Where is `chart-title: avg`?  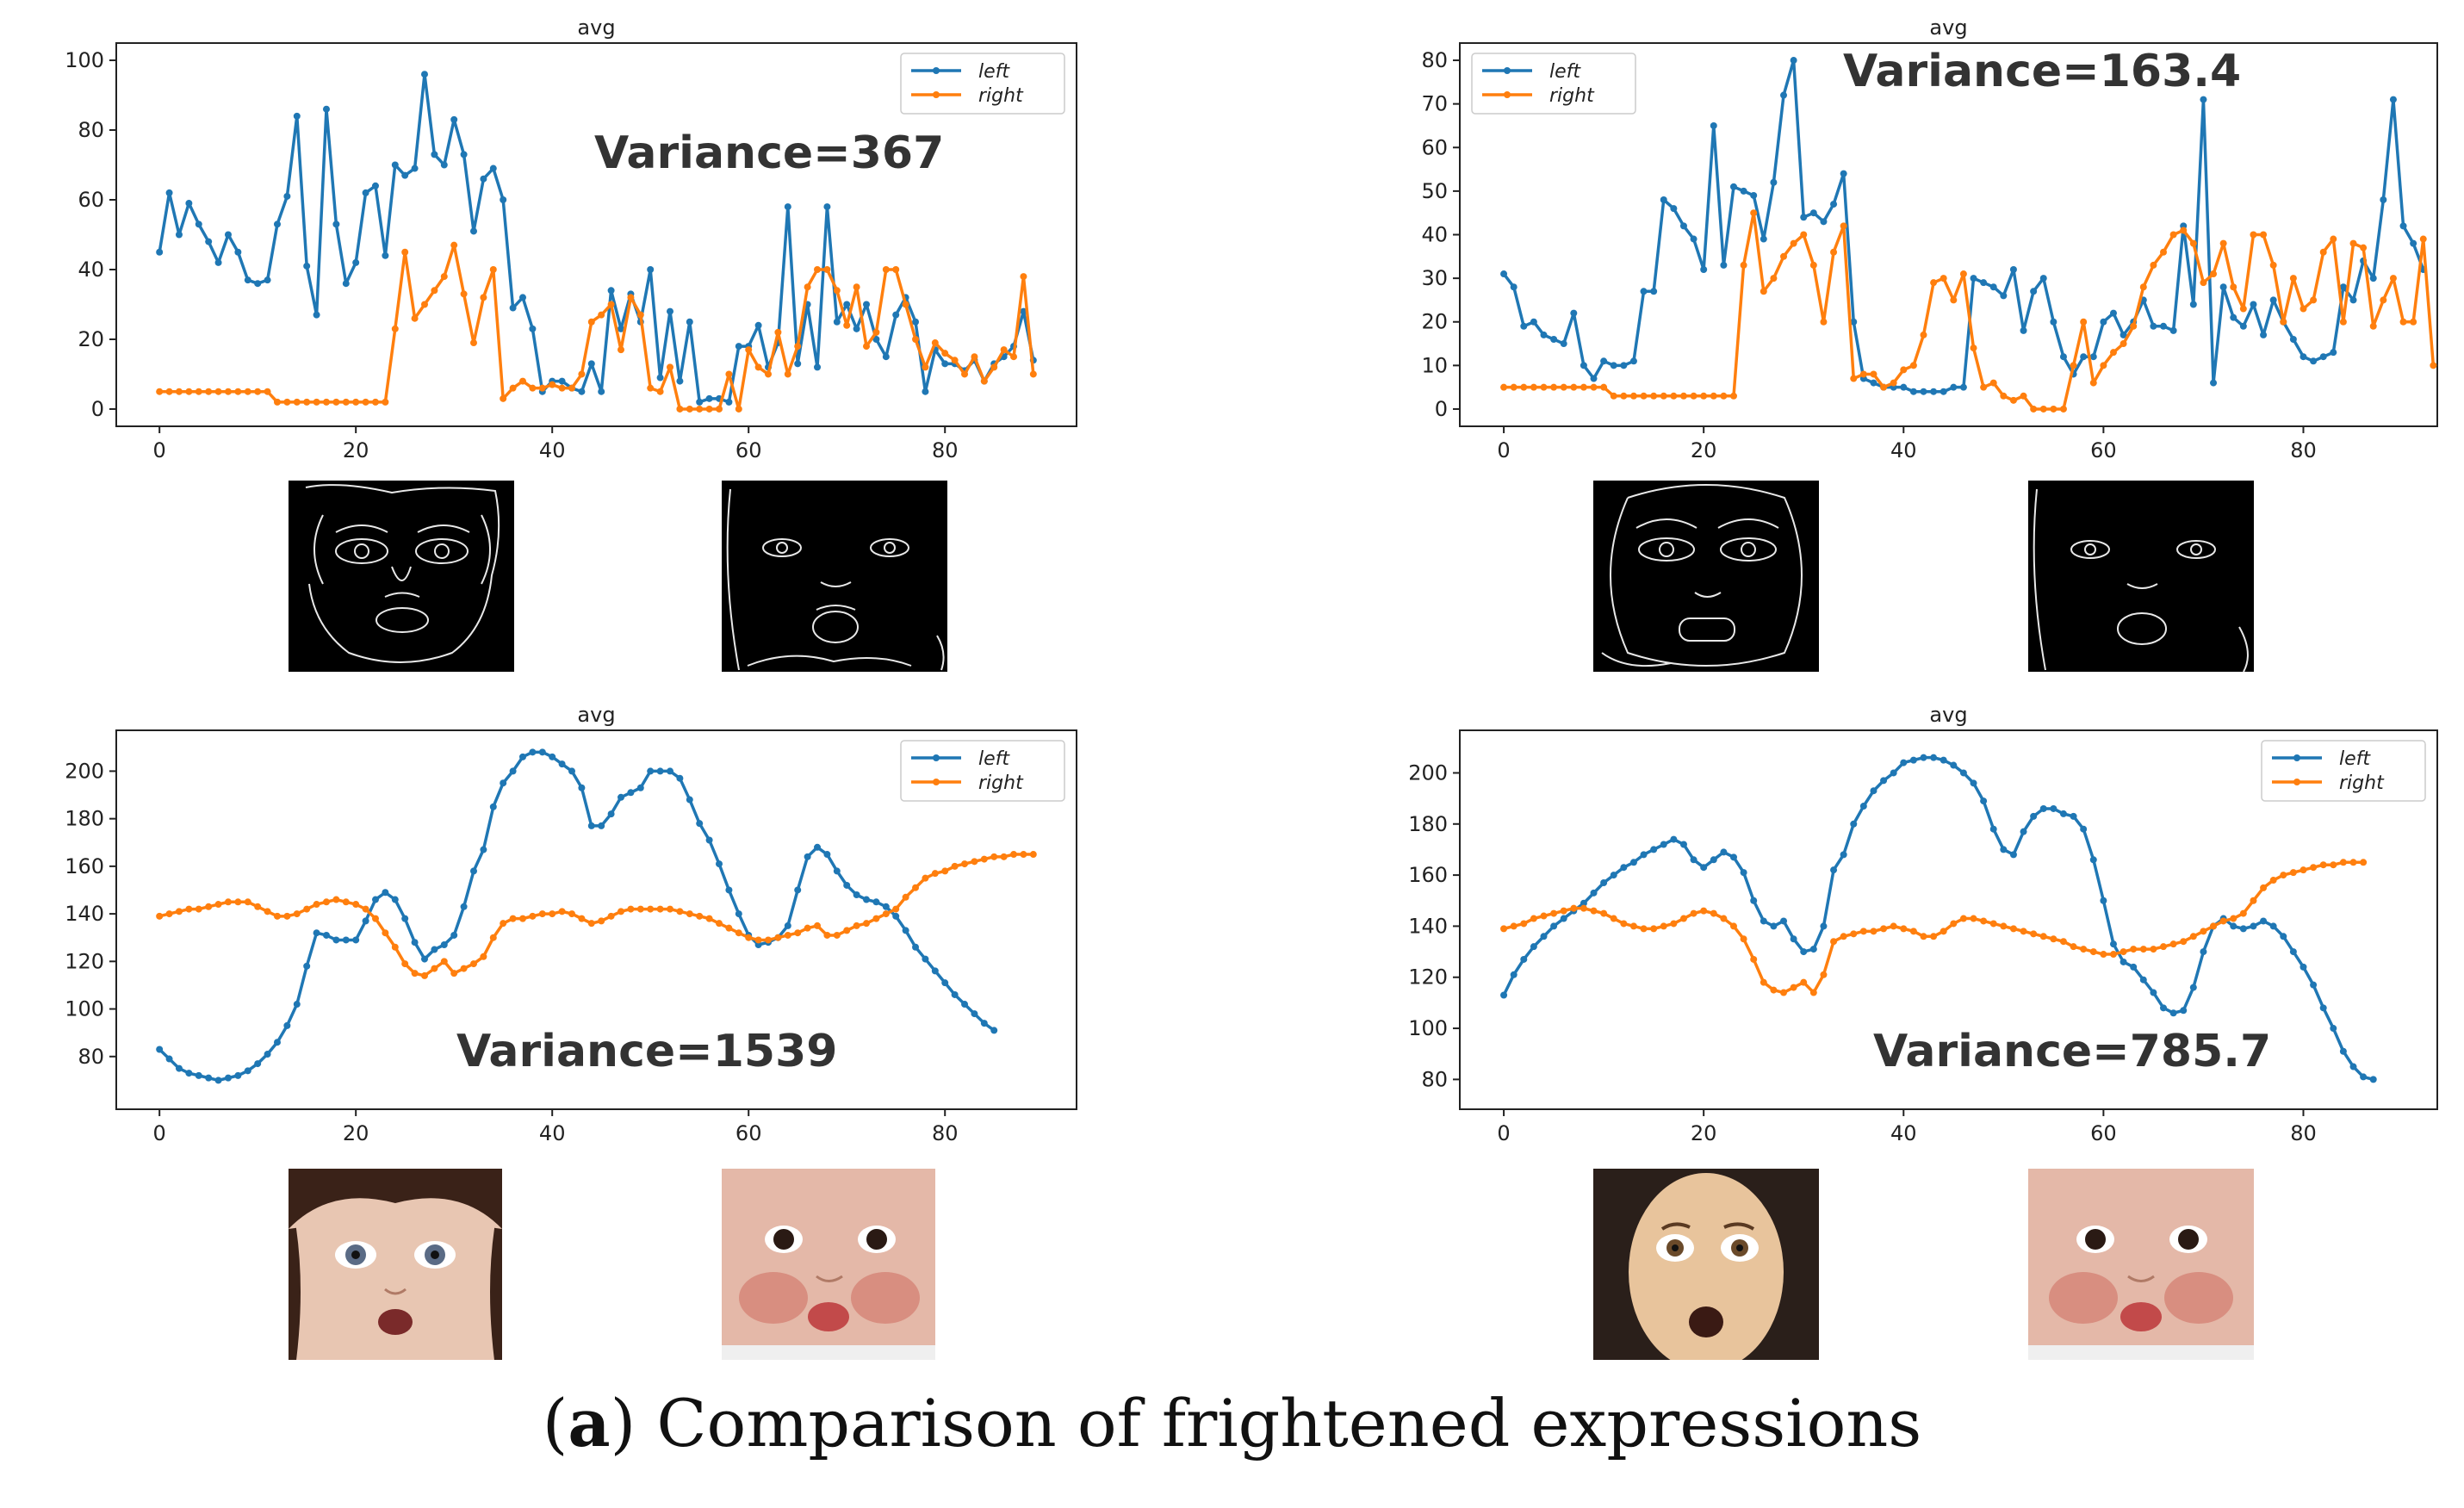
chart-title: avg is located at coordinates (596, 28).